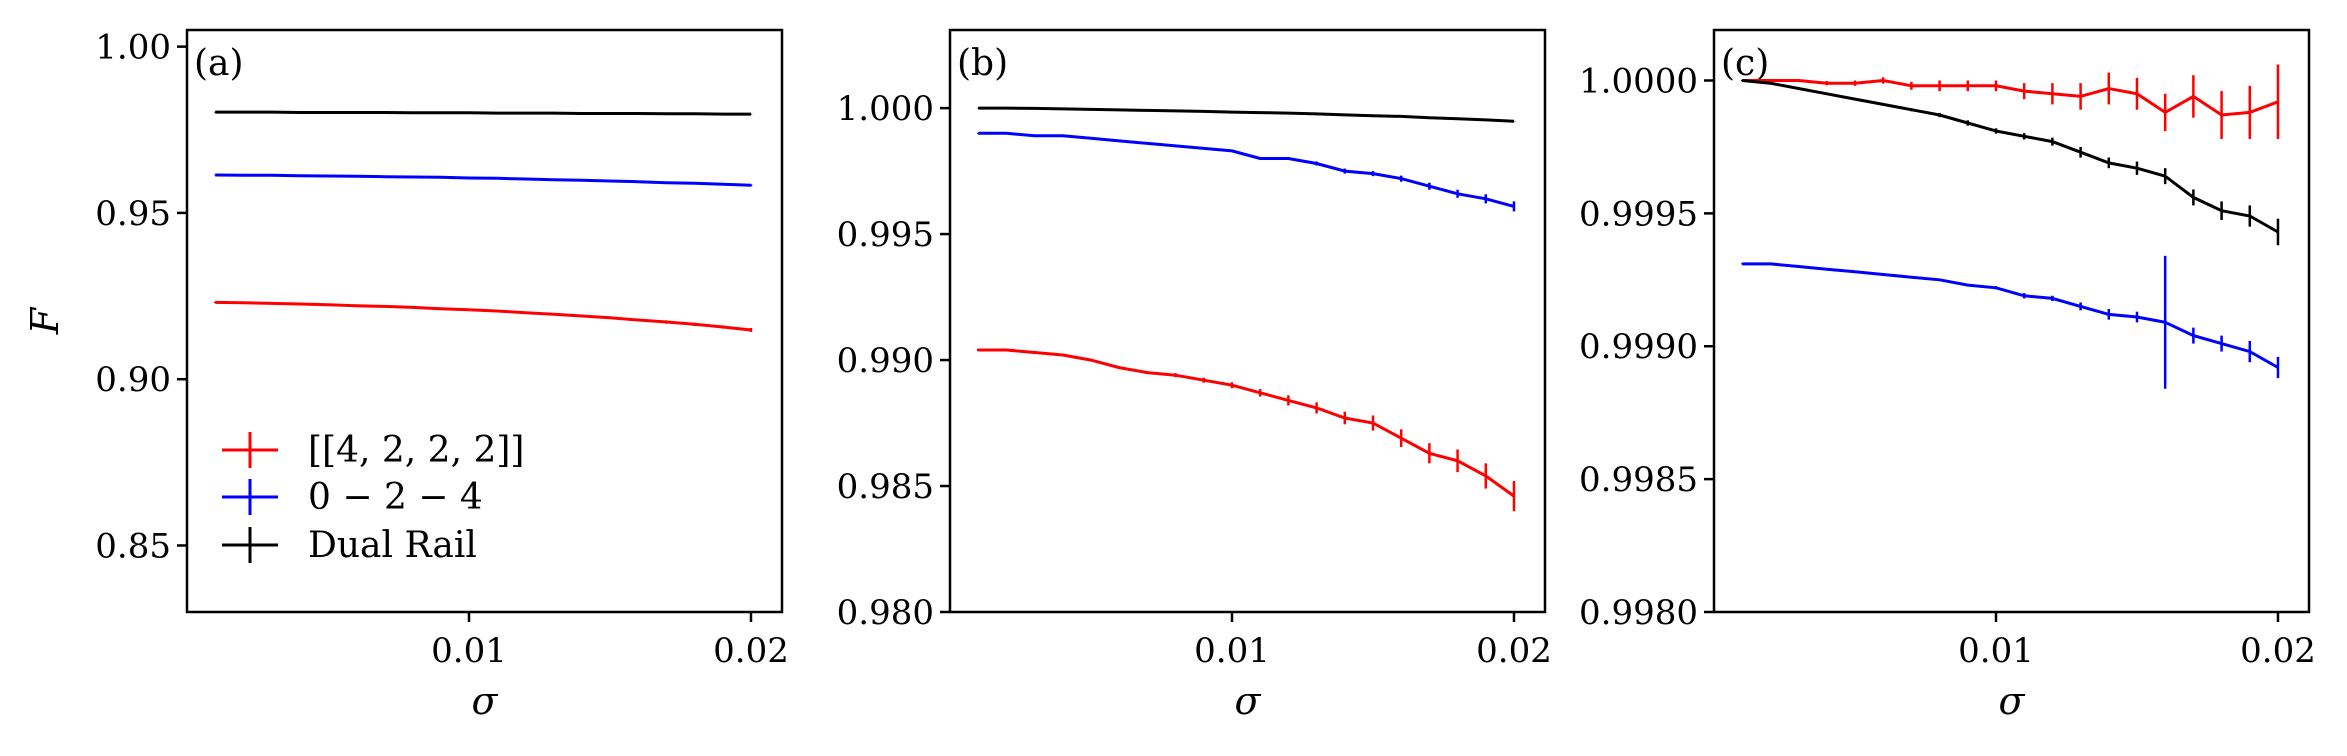 This screenshot has height=756, width=2347. What do you see at coordinates (133, 546) in the screenshot?
I see `y-tick-label: 0.85` at bounding box center [133, 546].